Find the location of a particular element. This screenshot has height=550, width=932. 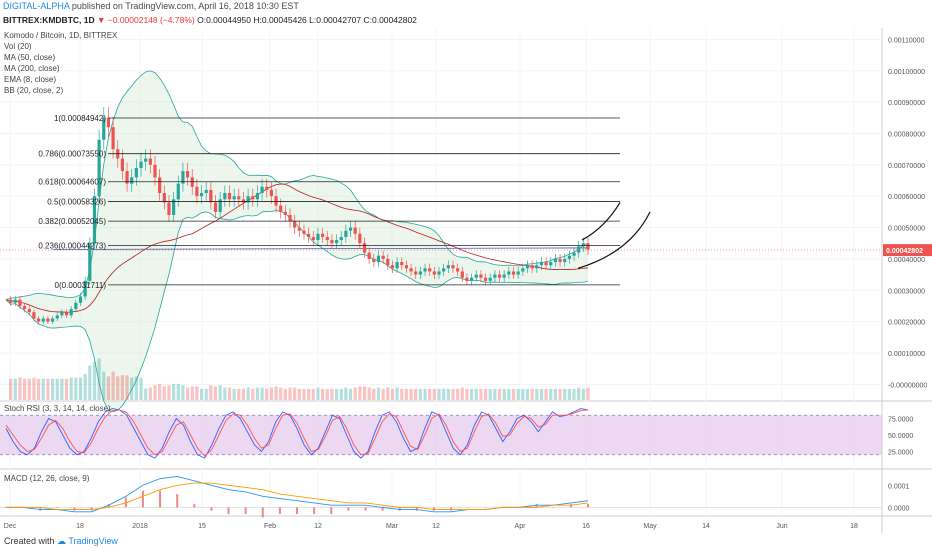

legend-line: MA (200, close) is located at coordinates (32, 68).